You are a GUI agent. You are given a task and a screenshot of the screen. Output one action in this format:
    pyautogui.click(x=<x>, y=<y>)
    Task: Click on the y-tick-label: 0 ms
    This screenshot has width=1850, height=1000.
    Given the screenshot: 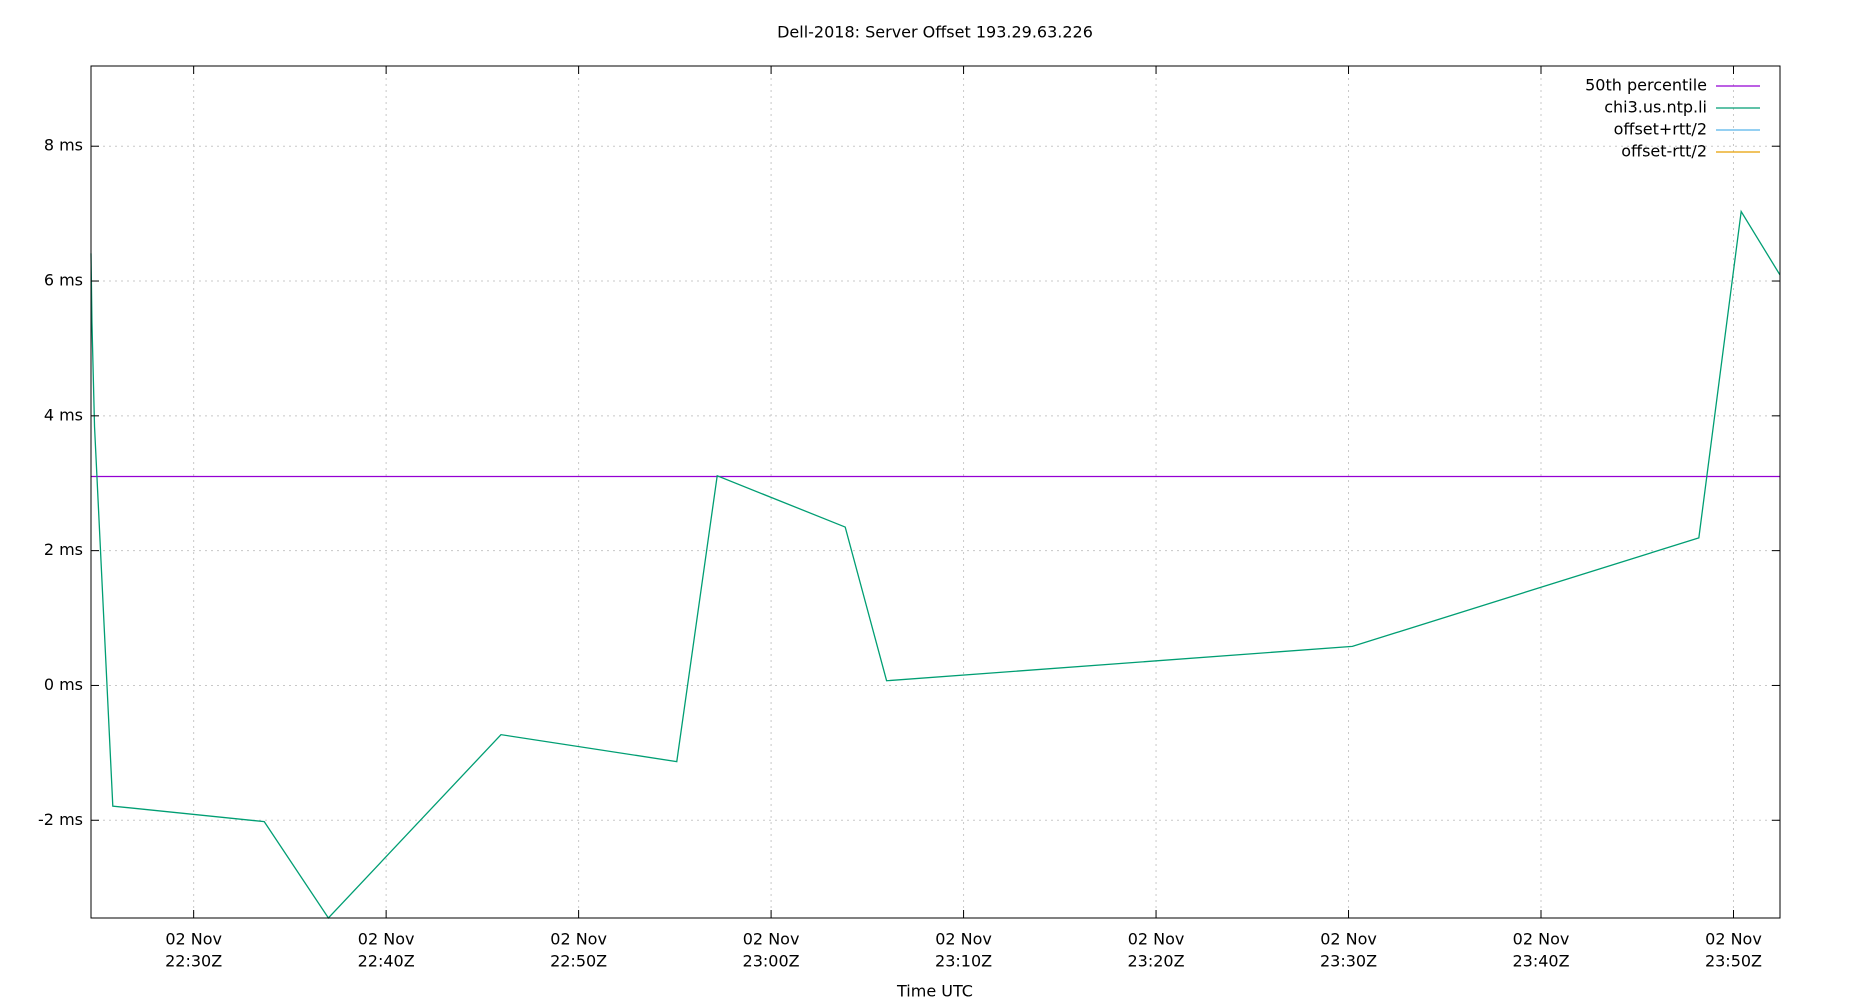 What is the action you would take?
    pyautogui.click(x=63, y=684)
    